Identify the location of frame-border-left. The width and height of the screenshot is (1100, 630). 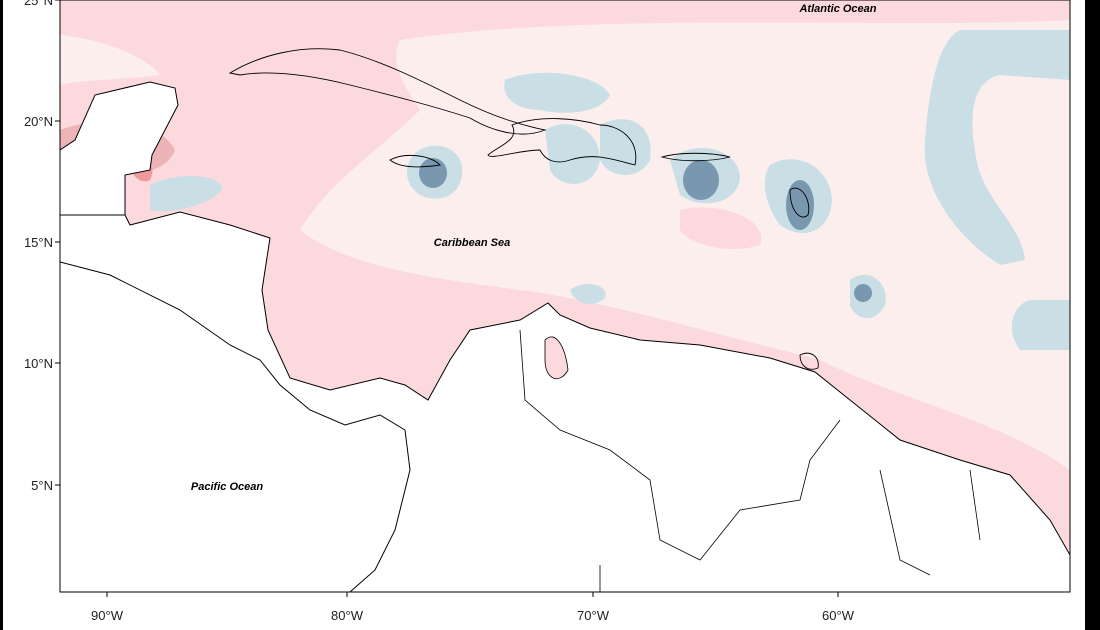
(1, 315).